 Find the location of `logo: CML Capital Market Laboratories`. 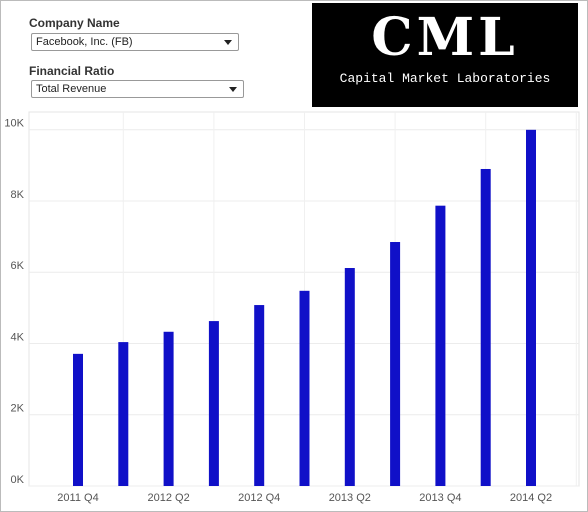

logo: CML Capital Market Laboratories is located at coordinates (445, 55).